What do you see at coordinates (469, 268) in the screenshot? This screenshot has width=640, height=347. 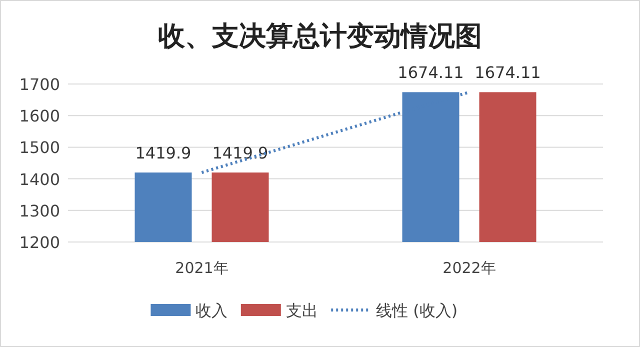 I see `x-tick-label: 2022年` at bounding box center [469, 268].